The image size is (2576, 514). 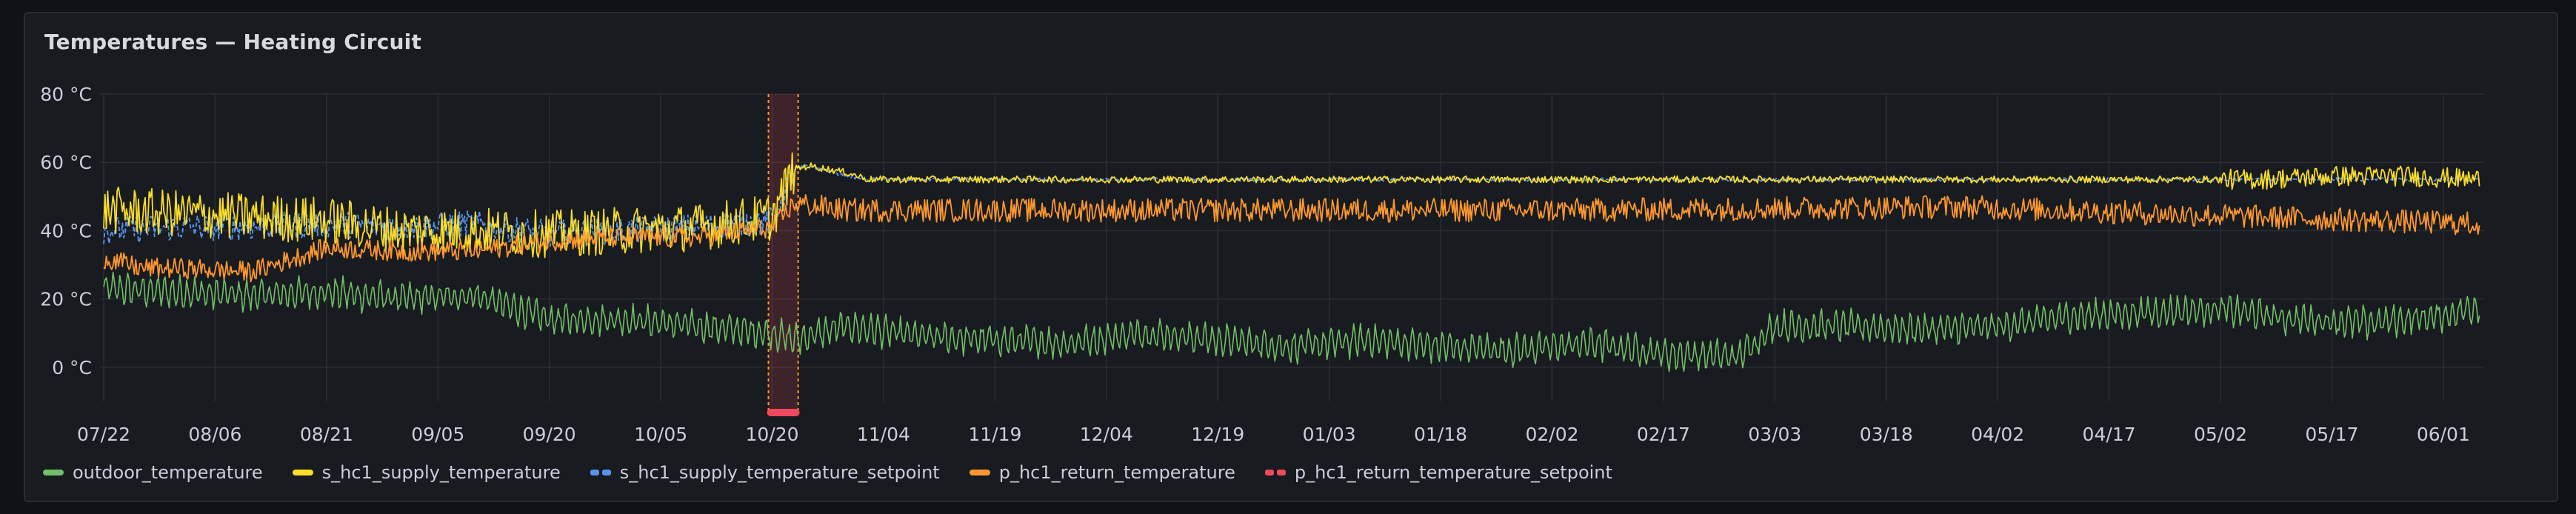 What do you see at coordinates (783, 413) in the screenshot?
I see `annotation-marker` at bounding box center [783, 413].